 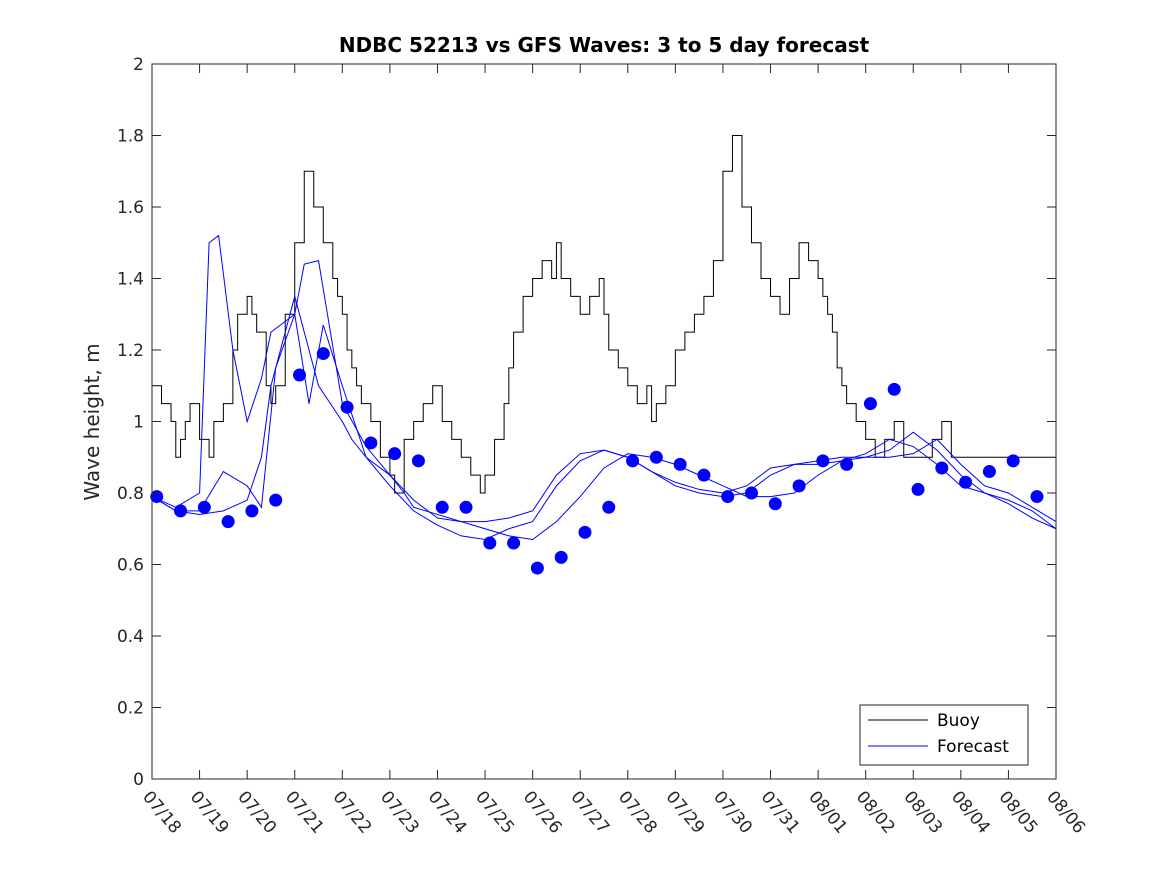 I want to click on y-tick-label: 2, so click(x=138, y=65).